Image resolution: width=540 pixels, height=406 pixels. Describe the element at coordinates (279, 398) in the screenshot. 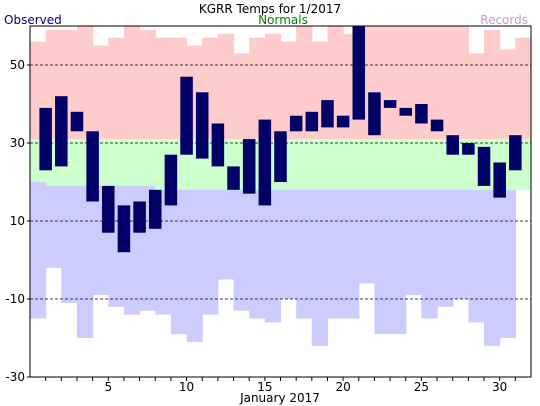

I see `x-axis-label: January 2017` at that location.